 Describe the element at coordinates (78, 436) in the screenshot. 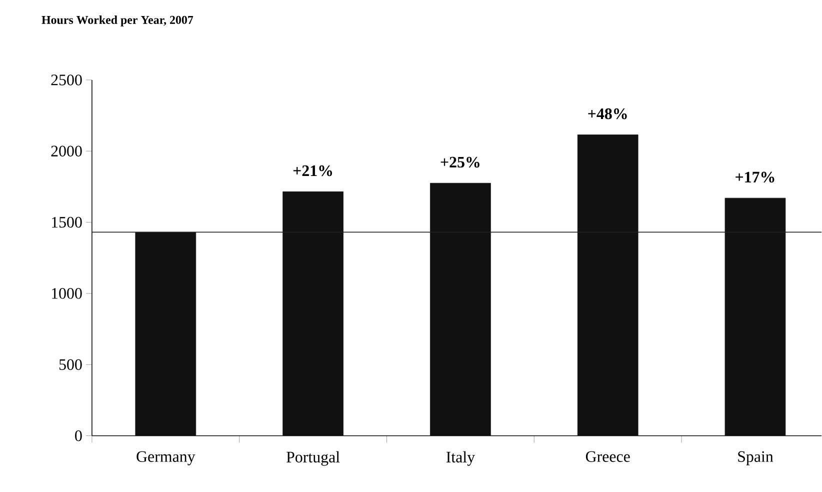

I see `y-tick-label: 0` at that location.